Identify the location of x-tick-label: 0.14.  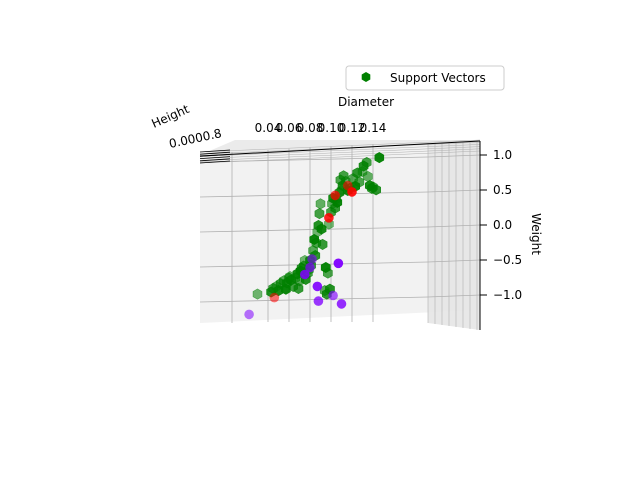
(373, 128).